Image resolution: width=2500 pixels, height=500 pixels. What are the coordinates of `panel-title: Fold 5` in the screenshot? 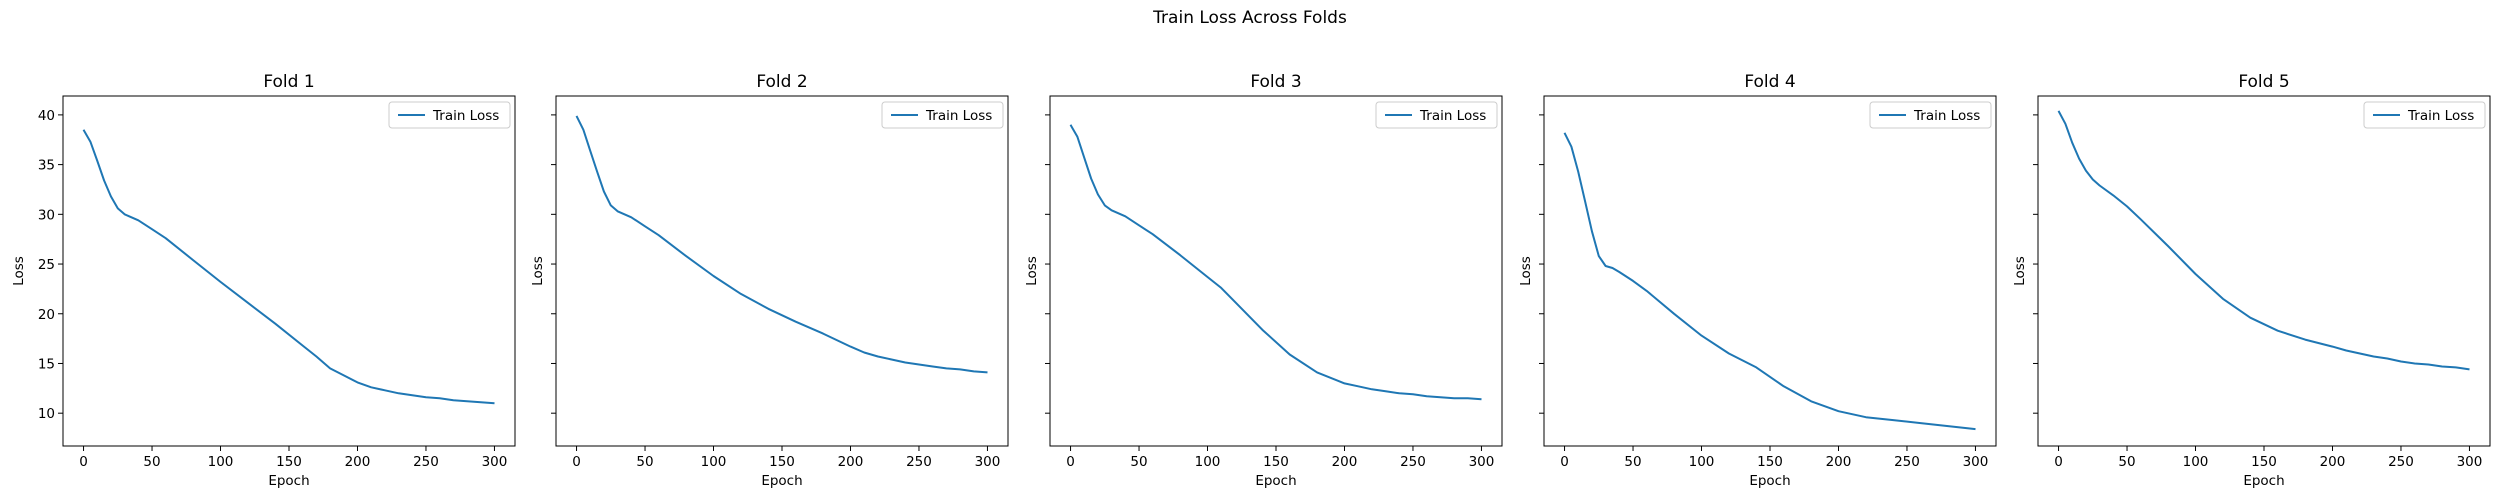 It's located at (2263, 82).